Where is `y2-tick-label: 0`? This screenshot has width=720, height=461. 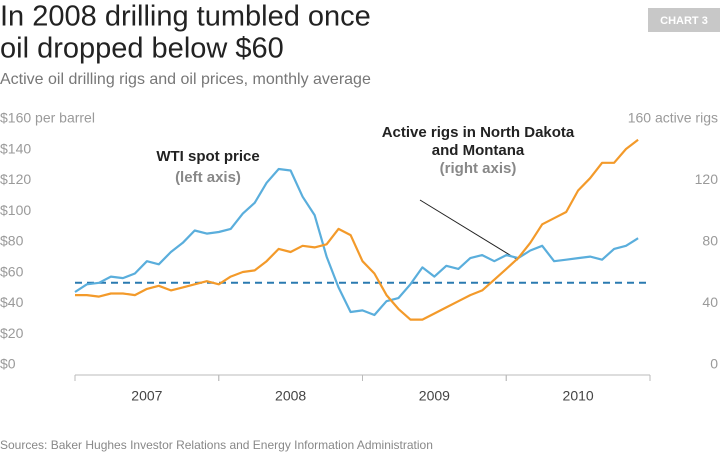
y2-tick-label: 0 is located at coordinates (714, 364).